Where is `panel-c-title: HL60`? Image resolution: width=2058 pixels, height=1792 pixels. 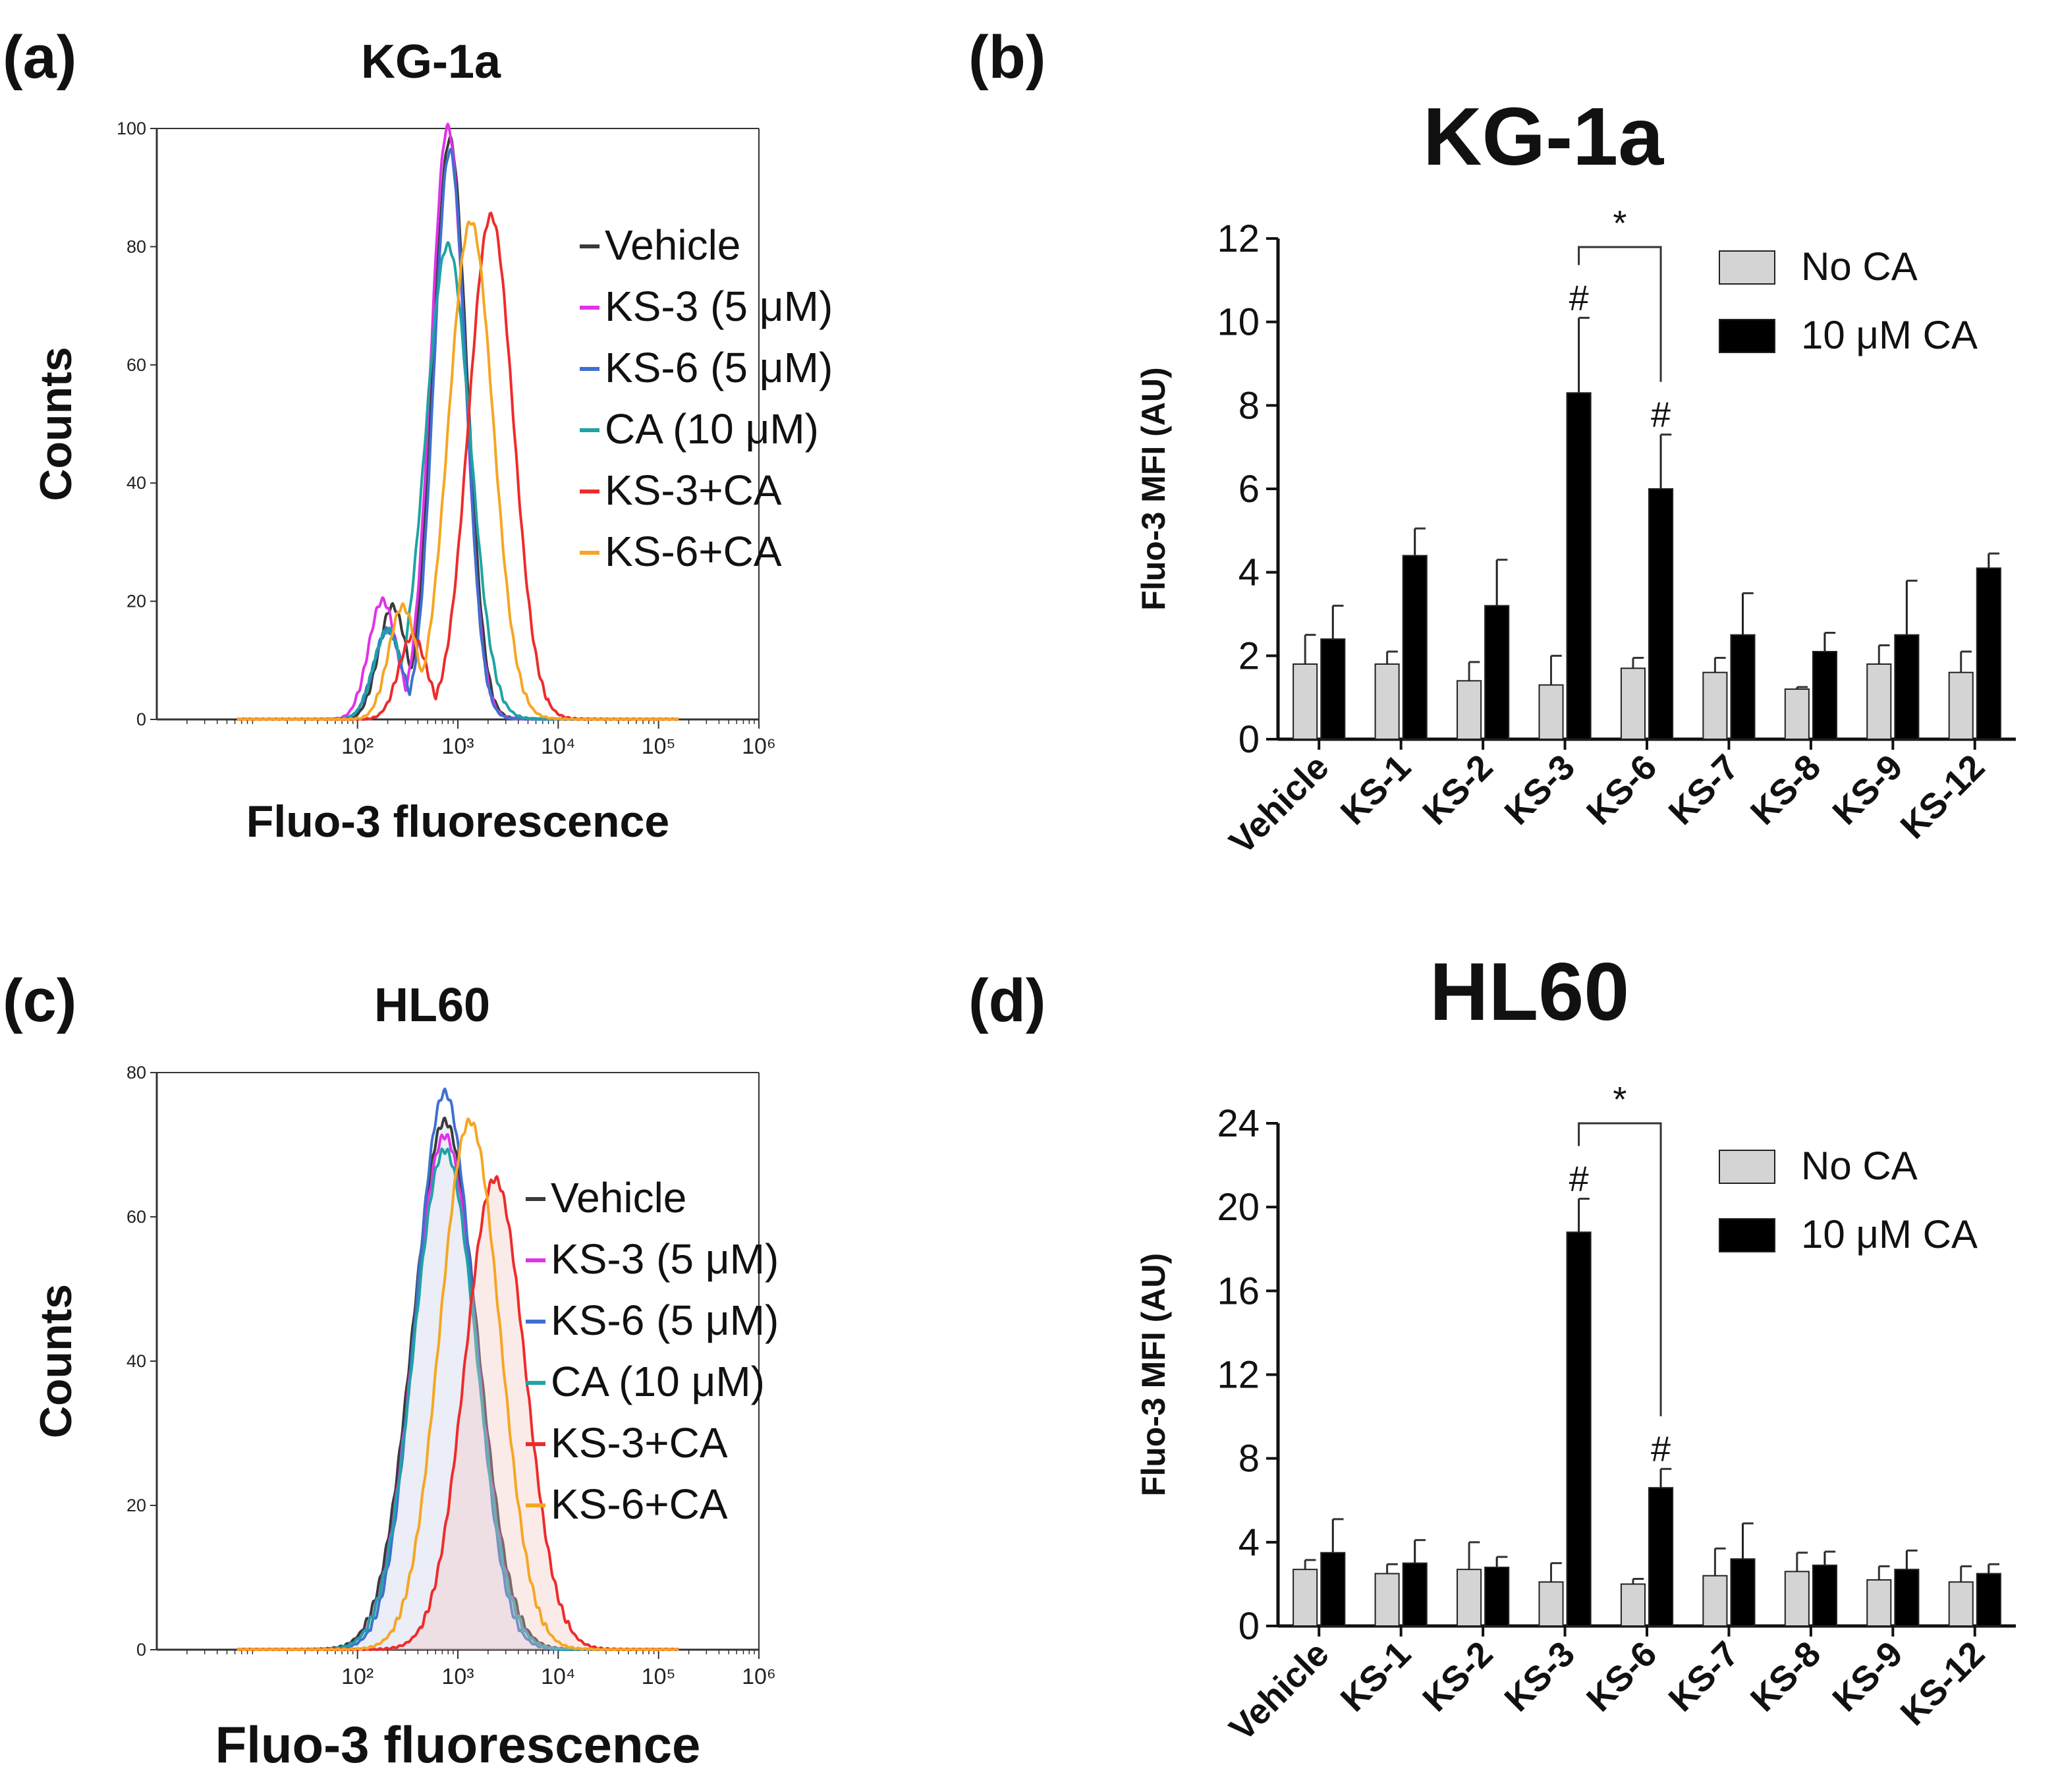 panel-c-title: HL60 is located at coordinates (432, 1005).